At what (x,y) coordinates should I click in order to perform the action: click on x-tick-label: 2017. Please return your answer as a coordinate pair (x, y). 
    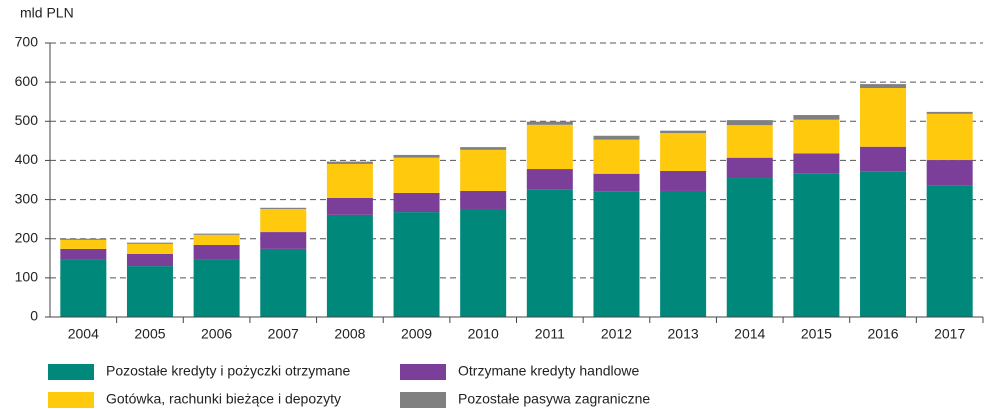
    Looking at the image, I should click on (949, 334).